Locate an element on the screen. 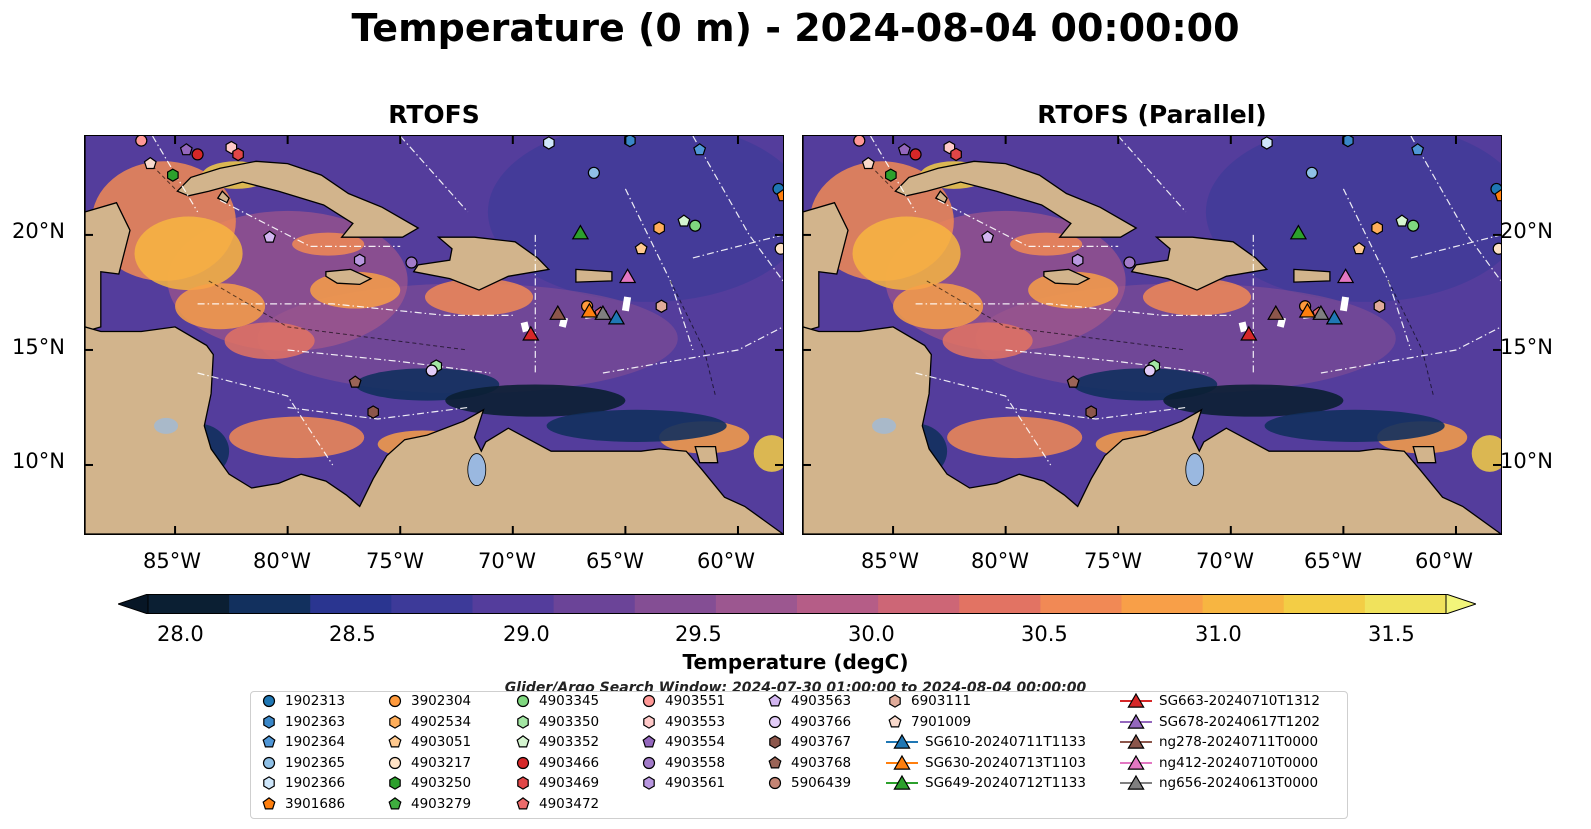  legend-label: 4903352 is located at coordinates (569, 742).